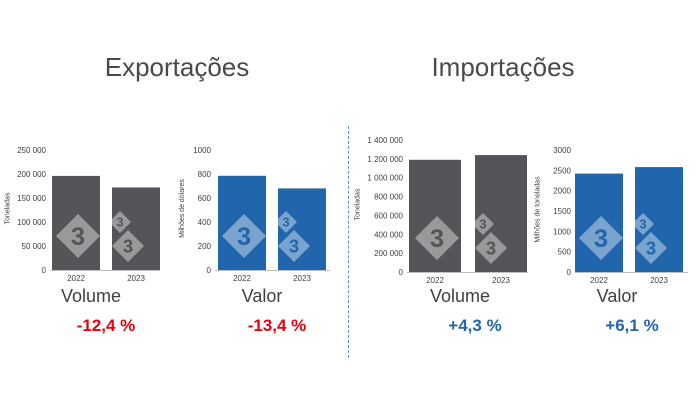 This screenshot has height=400, width=700. Describe the element at coordinates (106, 325) in the screenshot. I see `change-value: -12,4 %` at that location.